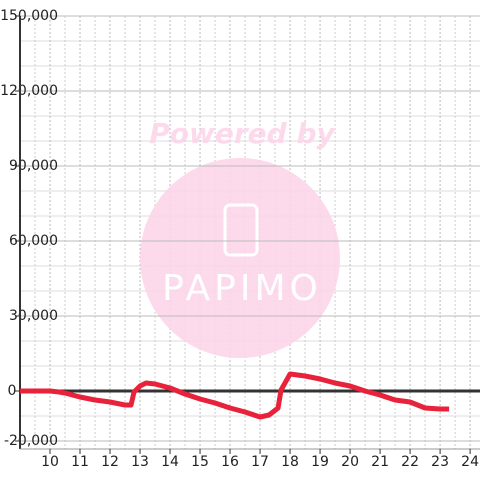 The height and width of the screenshot is (480, 480). What do you see at coordinates (33, 166) in the screenshot?
I see `y-tick-label: 90,000` at bounding box center [33, 166].